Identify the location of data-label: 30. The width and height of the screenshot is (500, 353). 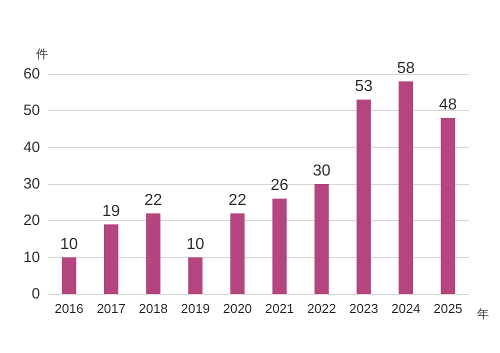
(321, 171).